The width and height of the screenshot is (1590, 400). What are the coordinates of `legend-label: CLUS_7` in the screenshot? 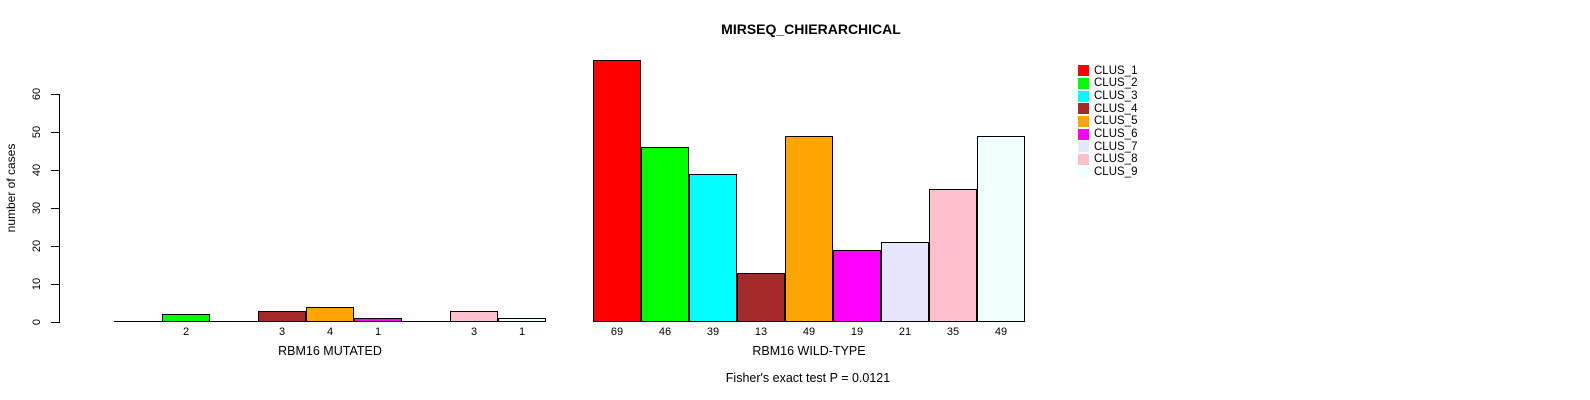 It's located at (1116, 146).